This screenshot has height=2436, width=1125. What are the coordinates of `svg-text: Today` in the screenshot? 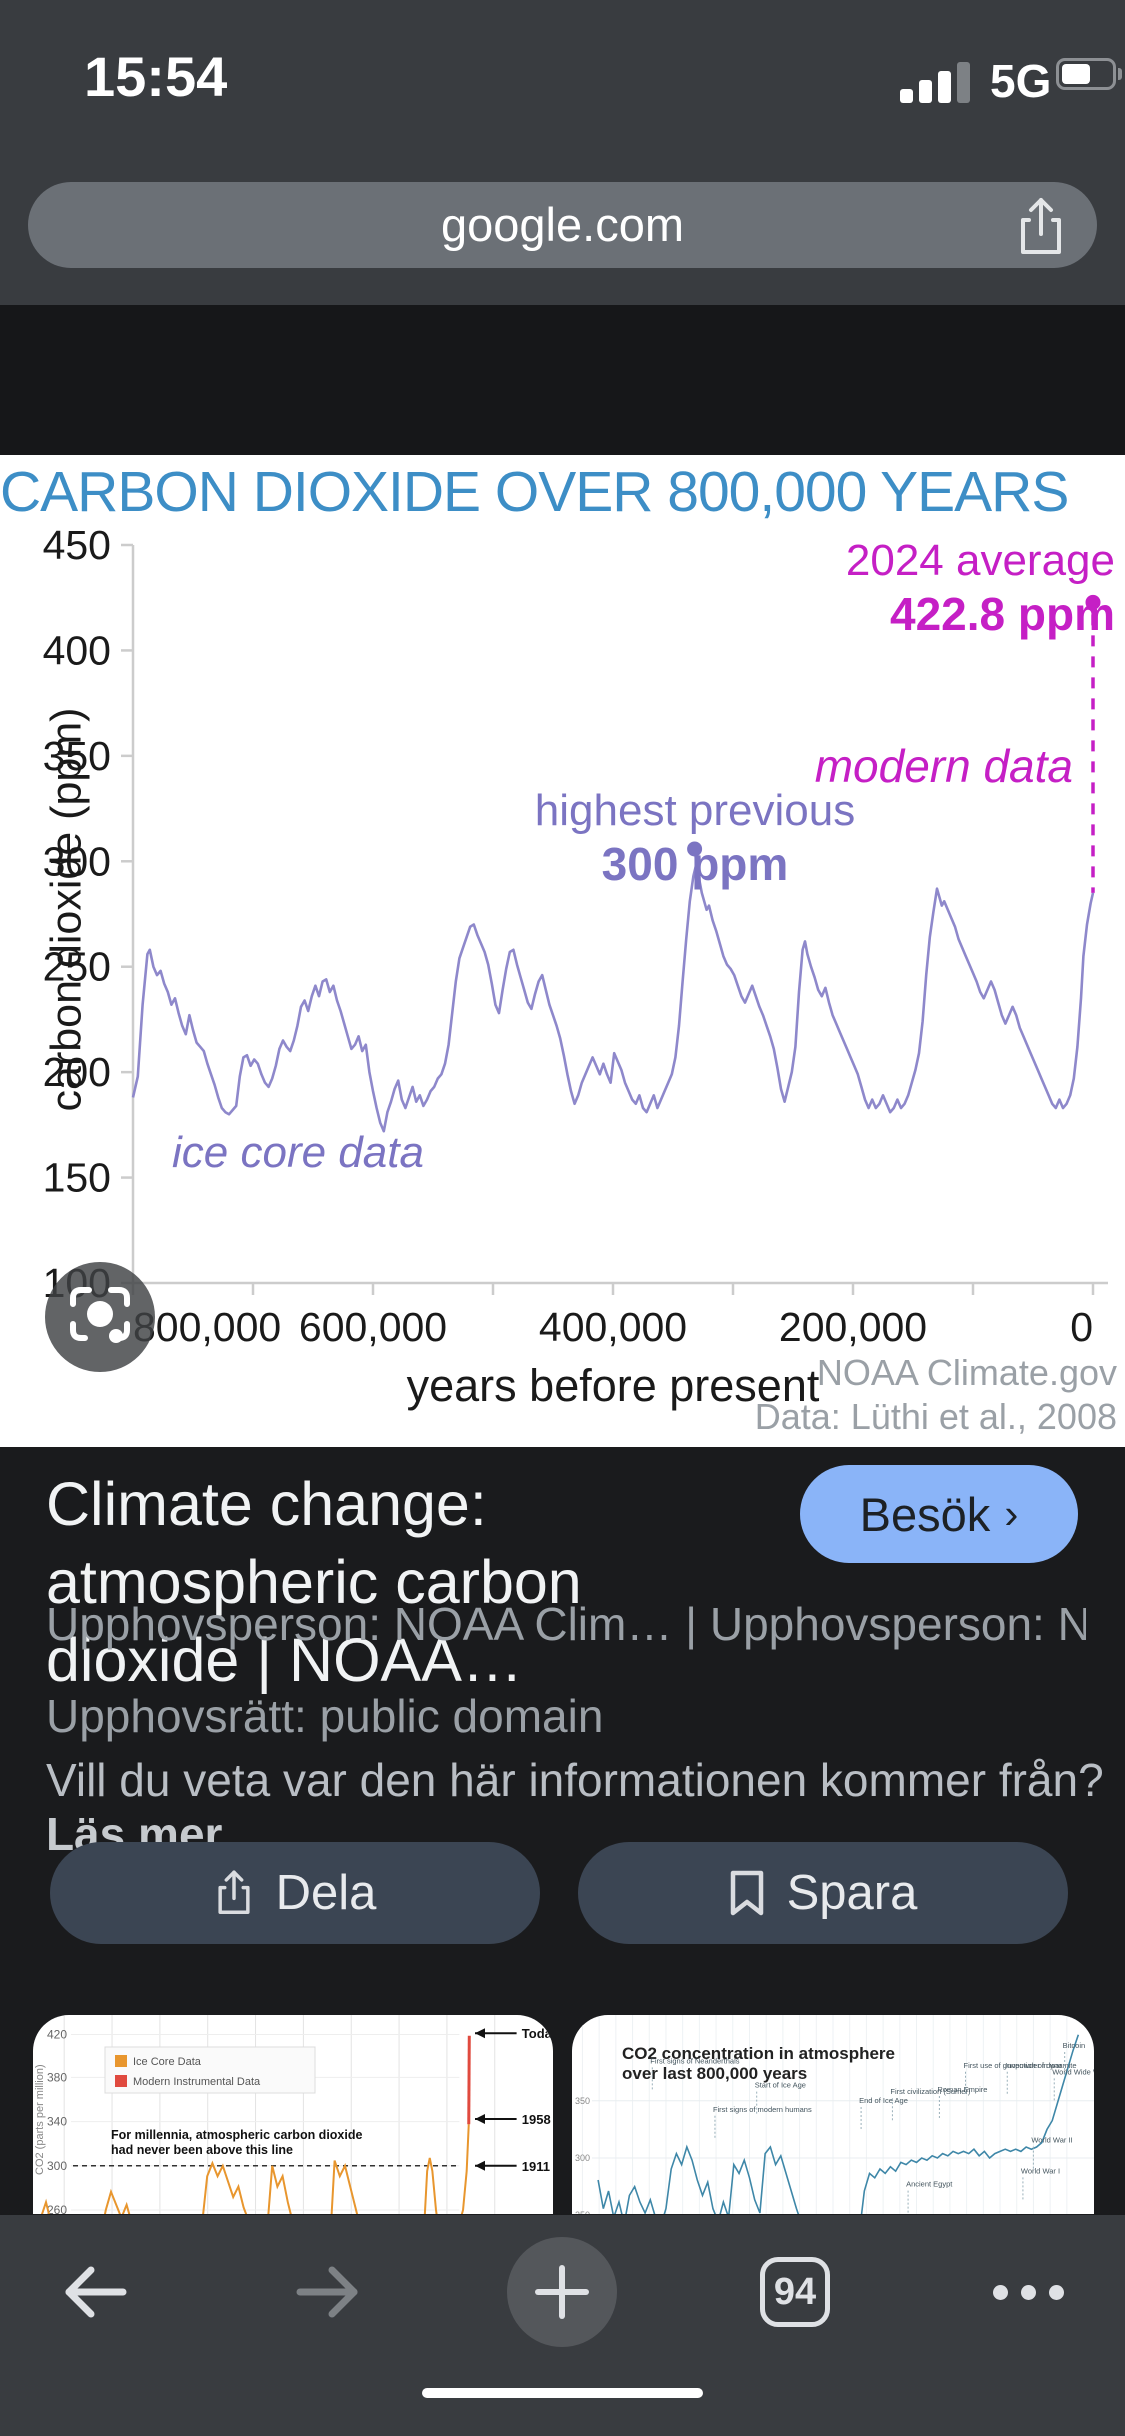 It's located at (537, 2033).